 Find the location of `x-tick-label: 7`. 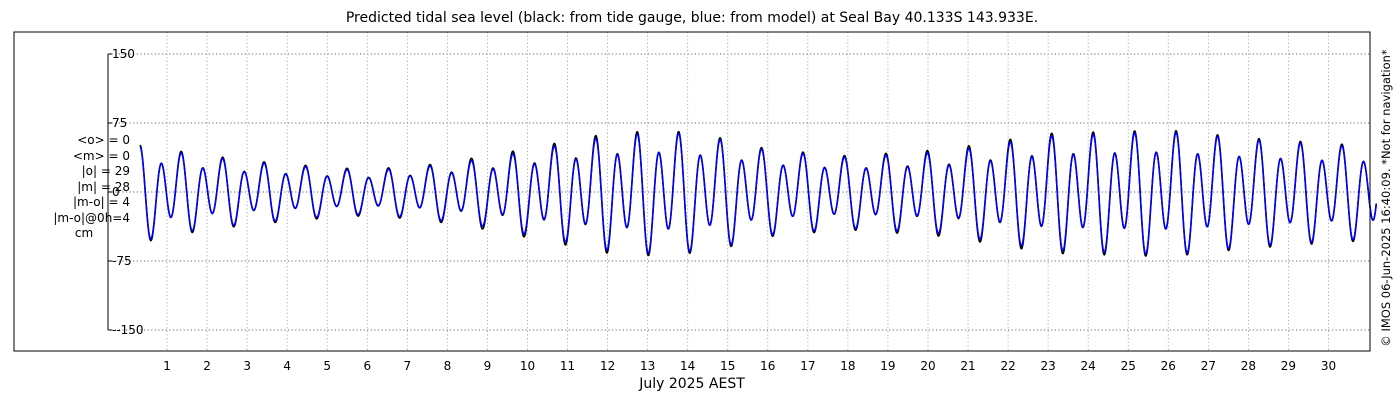

x-tick-label: 7 is located at coordinates (408, 366).